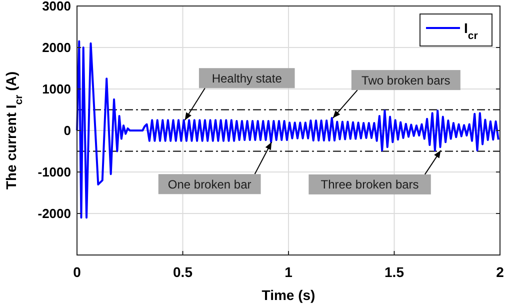 The height and width of the screenshot is (306, 508). I want to click on y-tick-label: 2000, so click(56, 48).